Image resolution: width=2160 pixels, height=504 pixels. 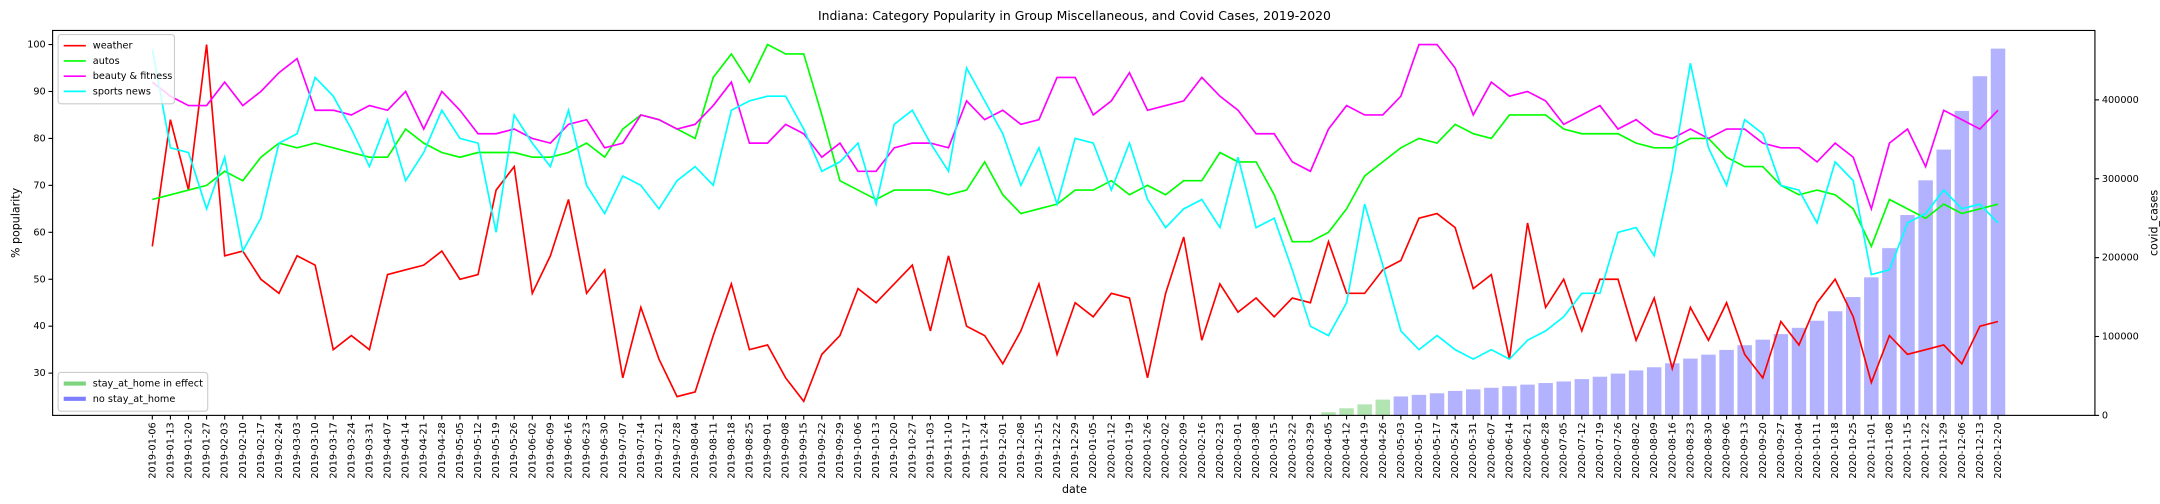 I want to click on y-tick-label: 40, so click(x=39, y=326).